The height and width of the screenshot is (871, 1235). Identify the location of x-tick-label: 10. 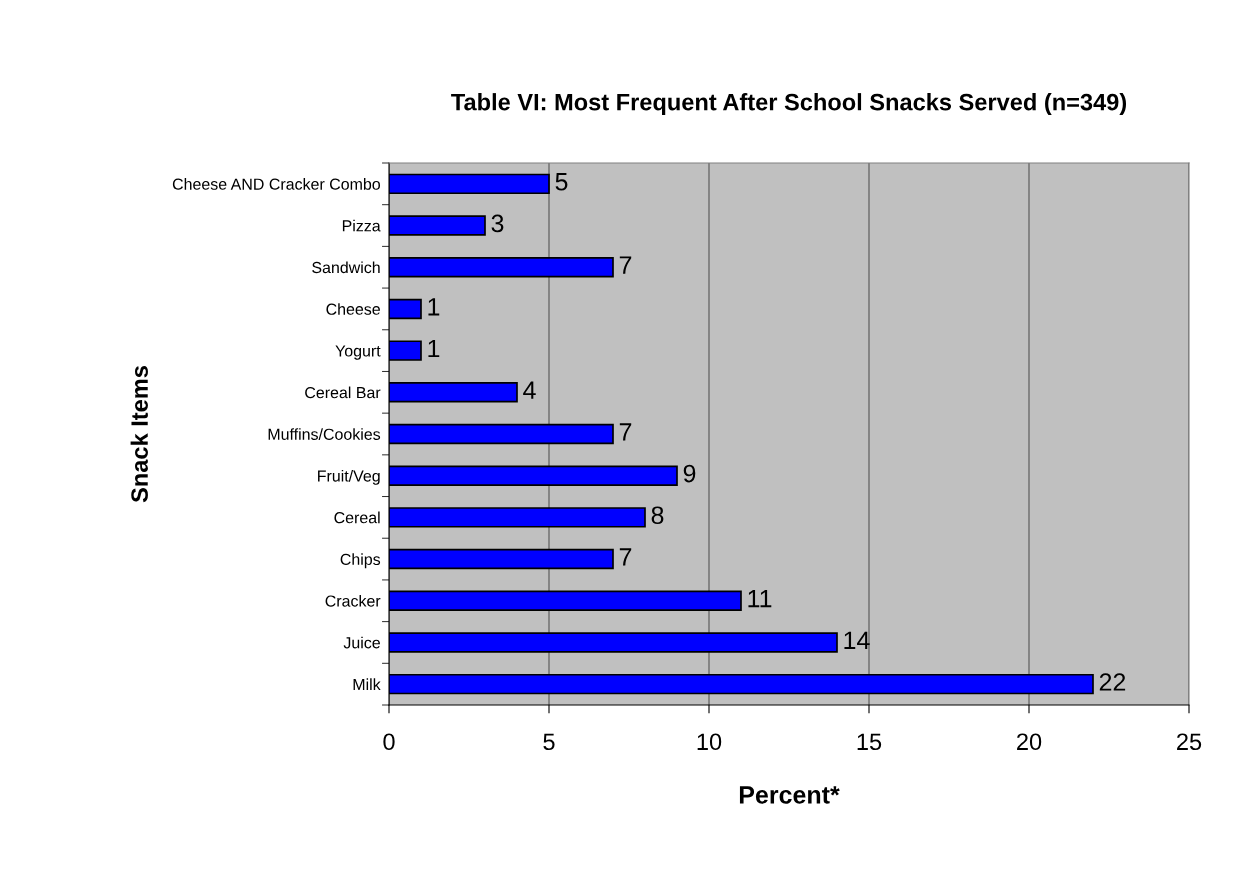
(709, 742).